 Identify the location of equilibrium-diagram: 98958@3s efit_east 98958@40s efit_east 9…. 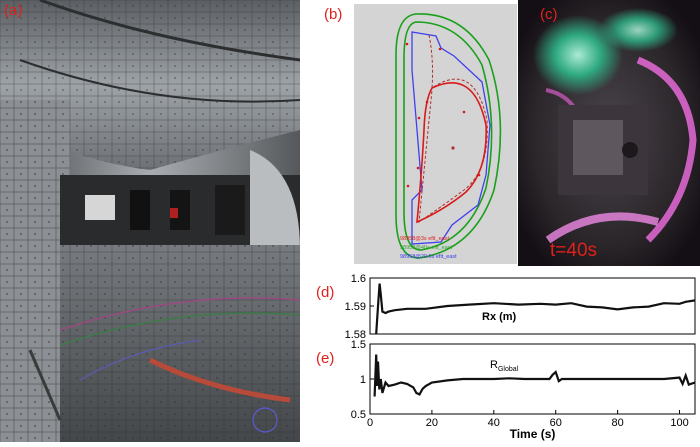
(435, 134).